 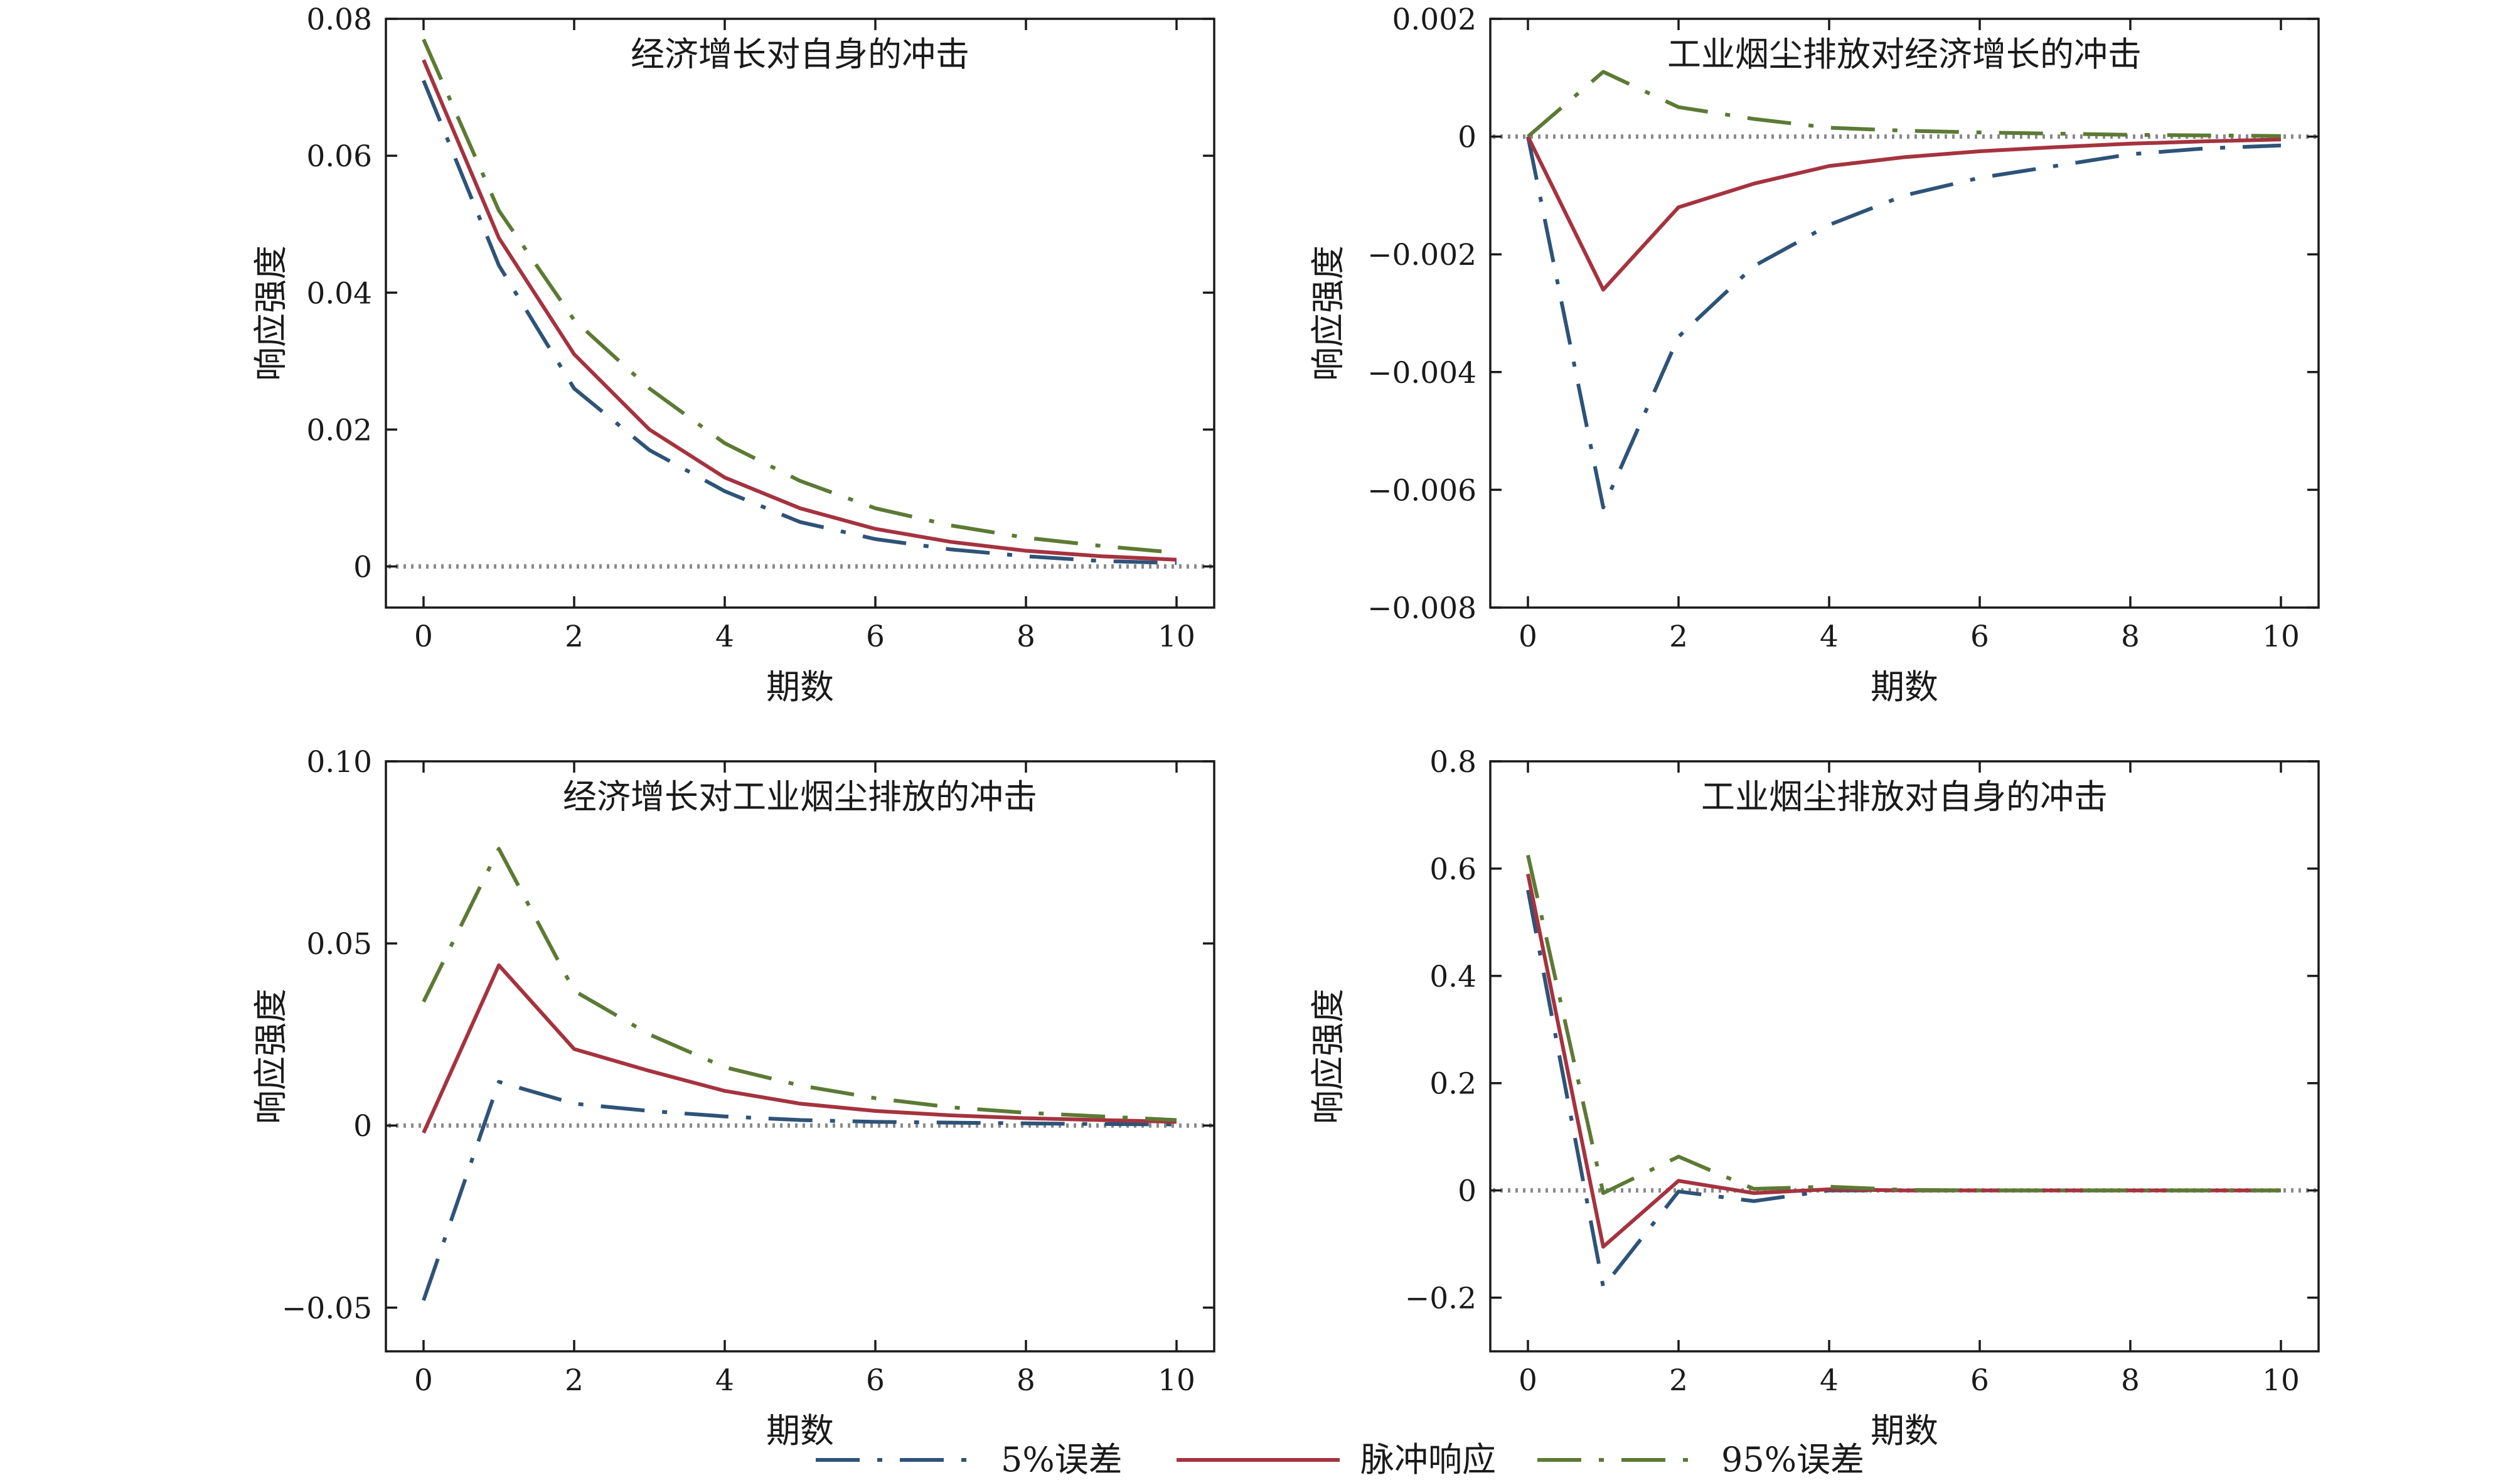 What do you see at coordinates (339, 156) in the screenshot?
I see `y-tick-label: 0.06` at bounding box center [339, 156].